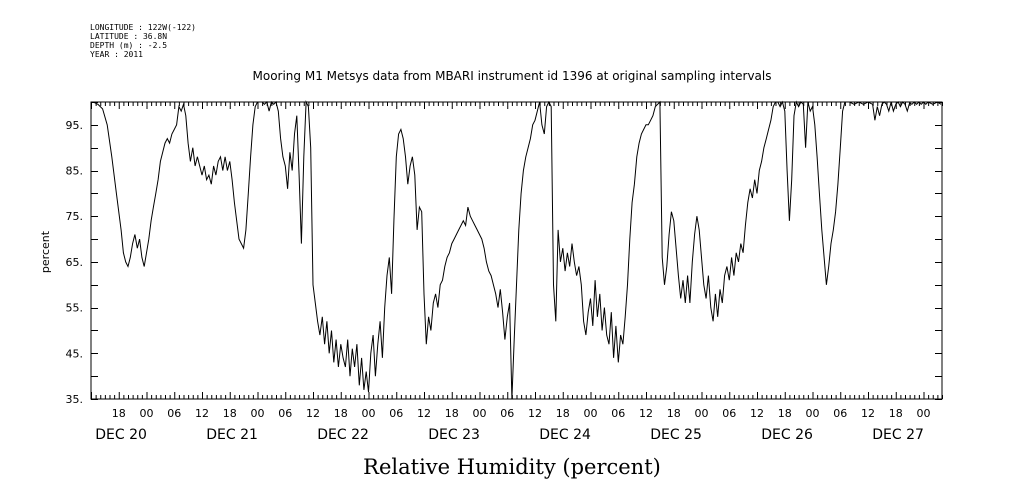 The width and height of the screenshot is (1009, 504). I want to click on x-day-label: DEC 26, so click(787, 435).